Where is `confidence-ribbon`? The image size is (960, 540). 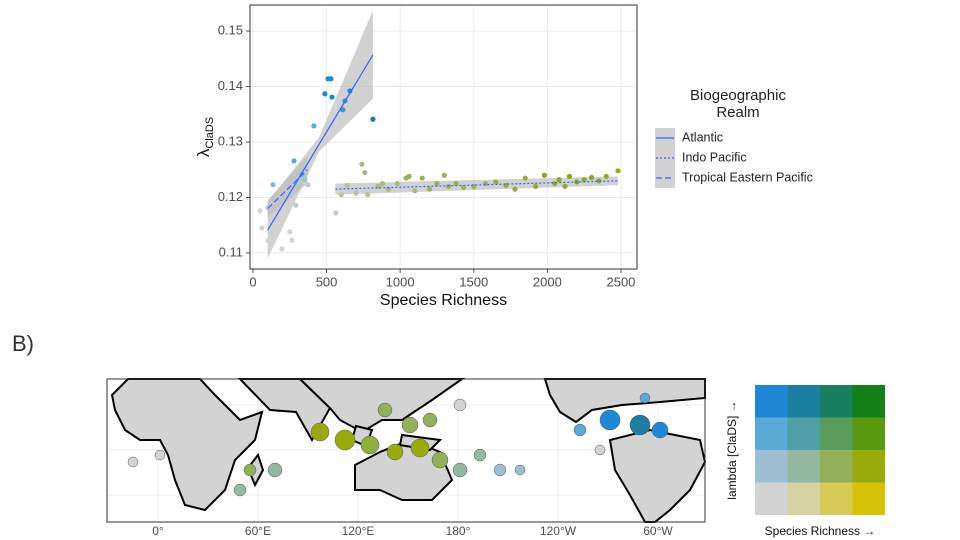
confidence-ribbon is located at coordinates (320, 134).